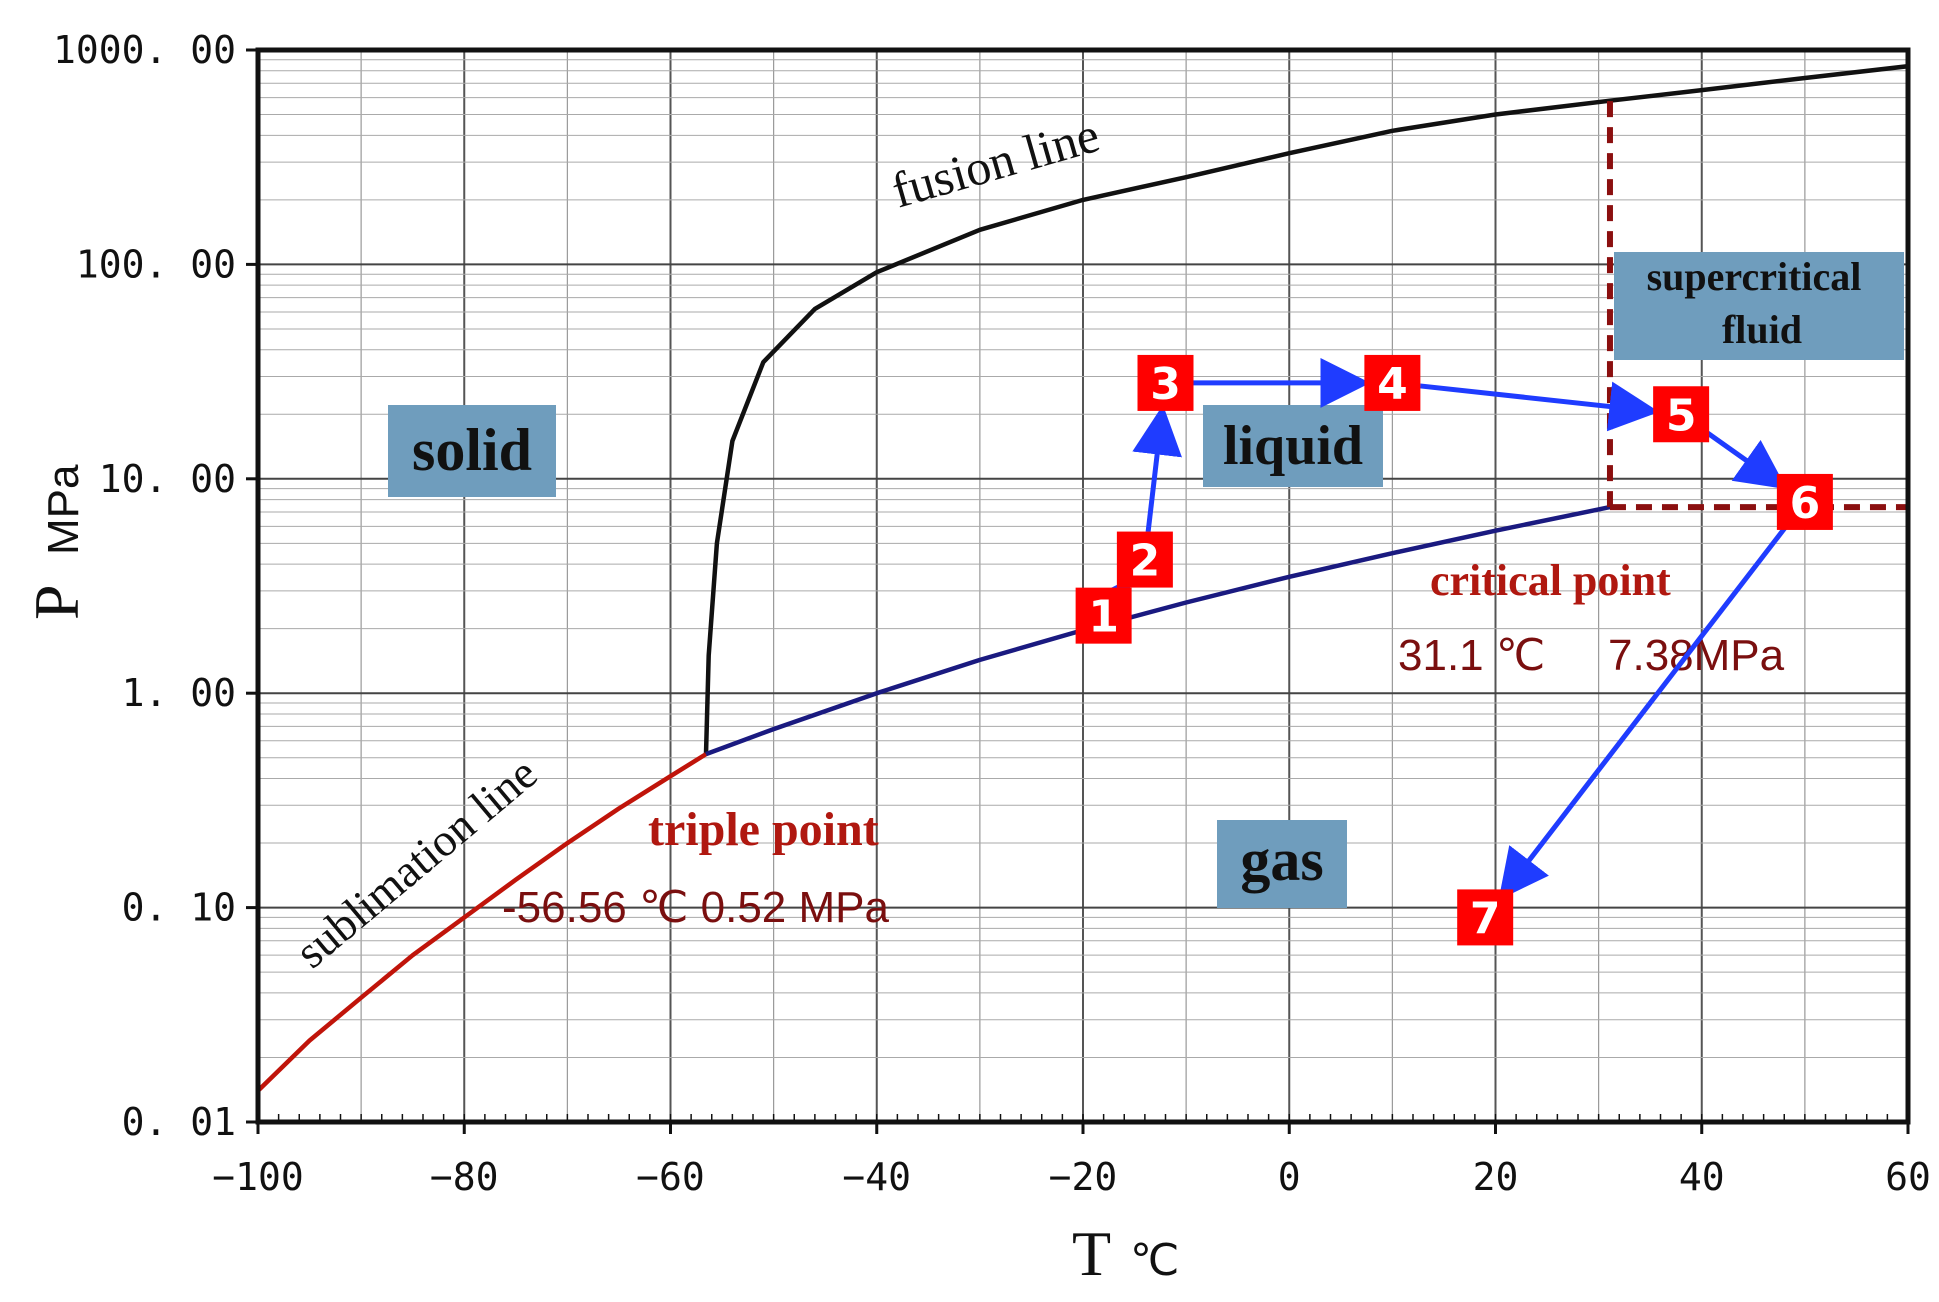  Describe the element at coordinates (1550, 580) in the screenshot. I see `critical-point-title: critical point` at that location.